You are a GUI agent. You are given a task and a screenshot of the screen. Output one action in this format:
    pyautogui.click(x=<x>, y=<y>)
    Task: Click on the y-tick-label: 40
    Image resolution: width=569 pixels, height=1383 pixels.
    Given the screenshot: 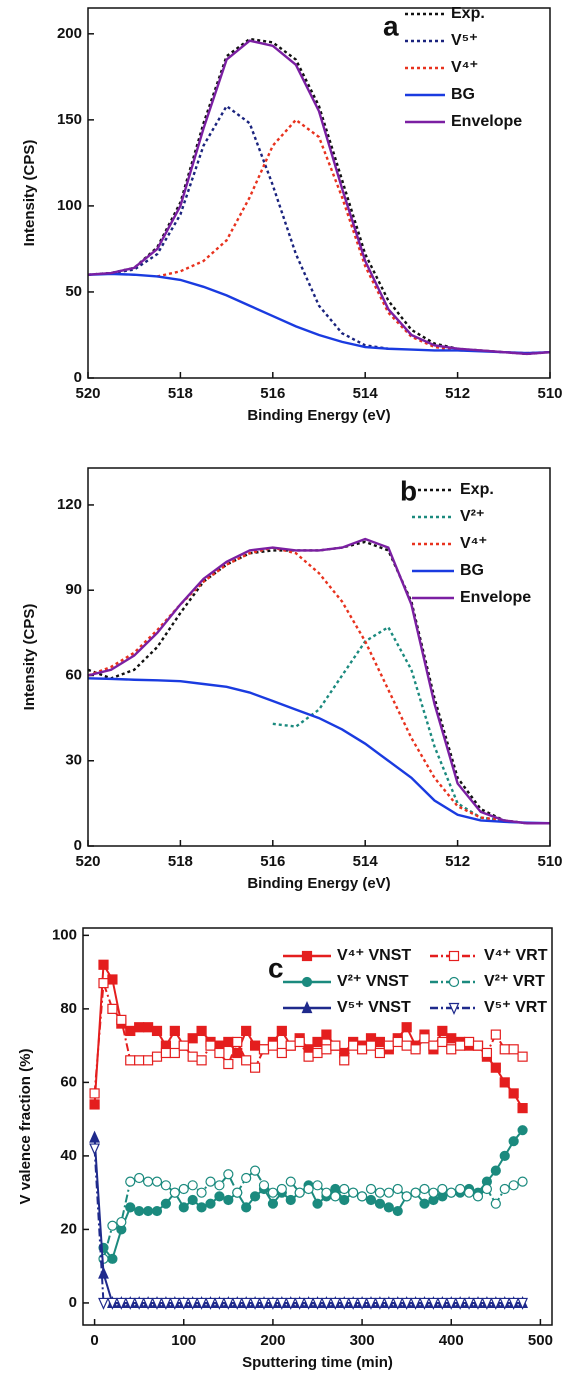 What is the action you would take?
    pyautogui.click(x=68, y=1155)
    